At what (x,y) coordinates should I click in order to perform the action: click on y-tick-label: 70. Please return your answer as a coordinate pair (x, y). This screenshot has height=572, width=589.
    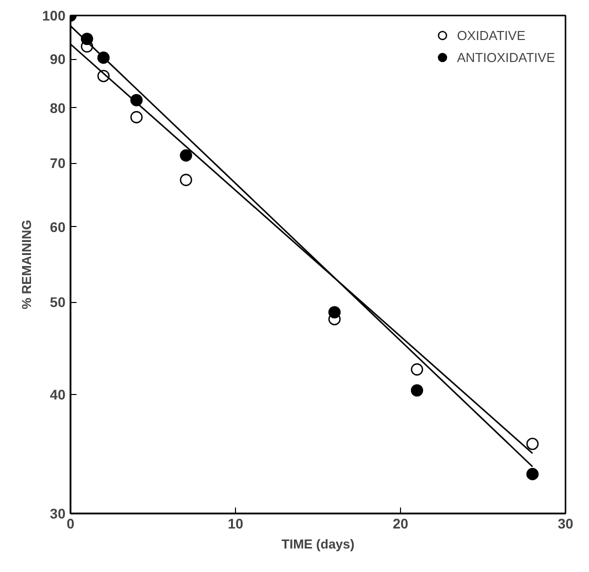
    Looking at the image, I should click on (58, 163).